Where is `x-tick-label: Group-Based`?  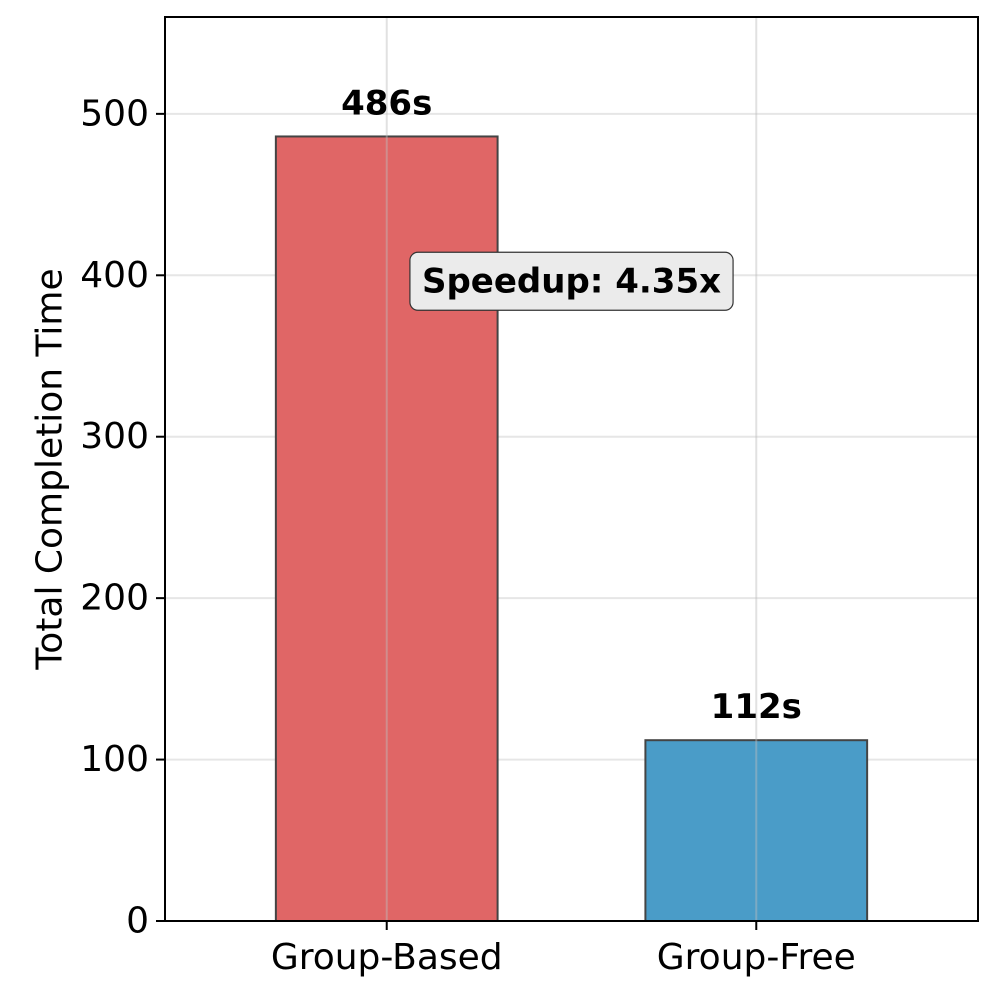
x-tick-label: Group-Based is located at coordinates (387, 957).